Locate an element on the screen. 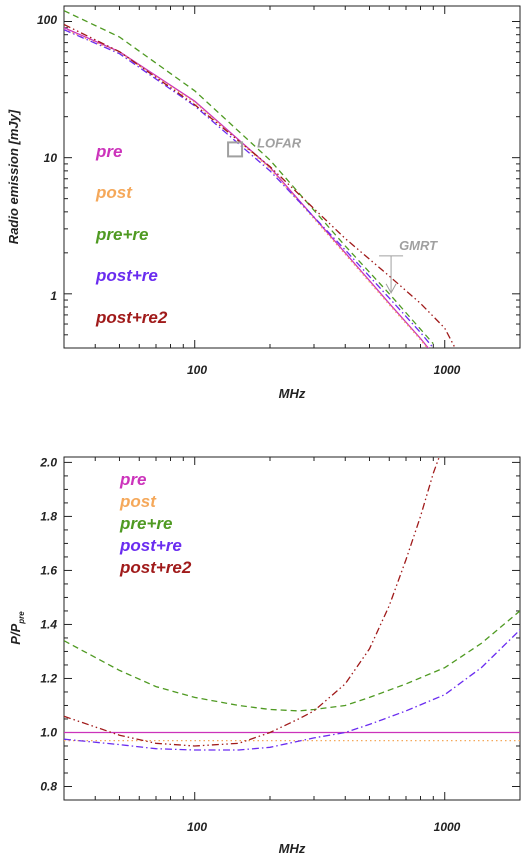 The width and height of the screenshot is (522, 859). y-tick-label: 1.8 is located at coordinates (48, 516).